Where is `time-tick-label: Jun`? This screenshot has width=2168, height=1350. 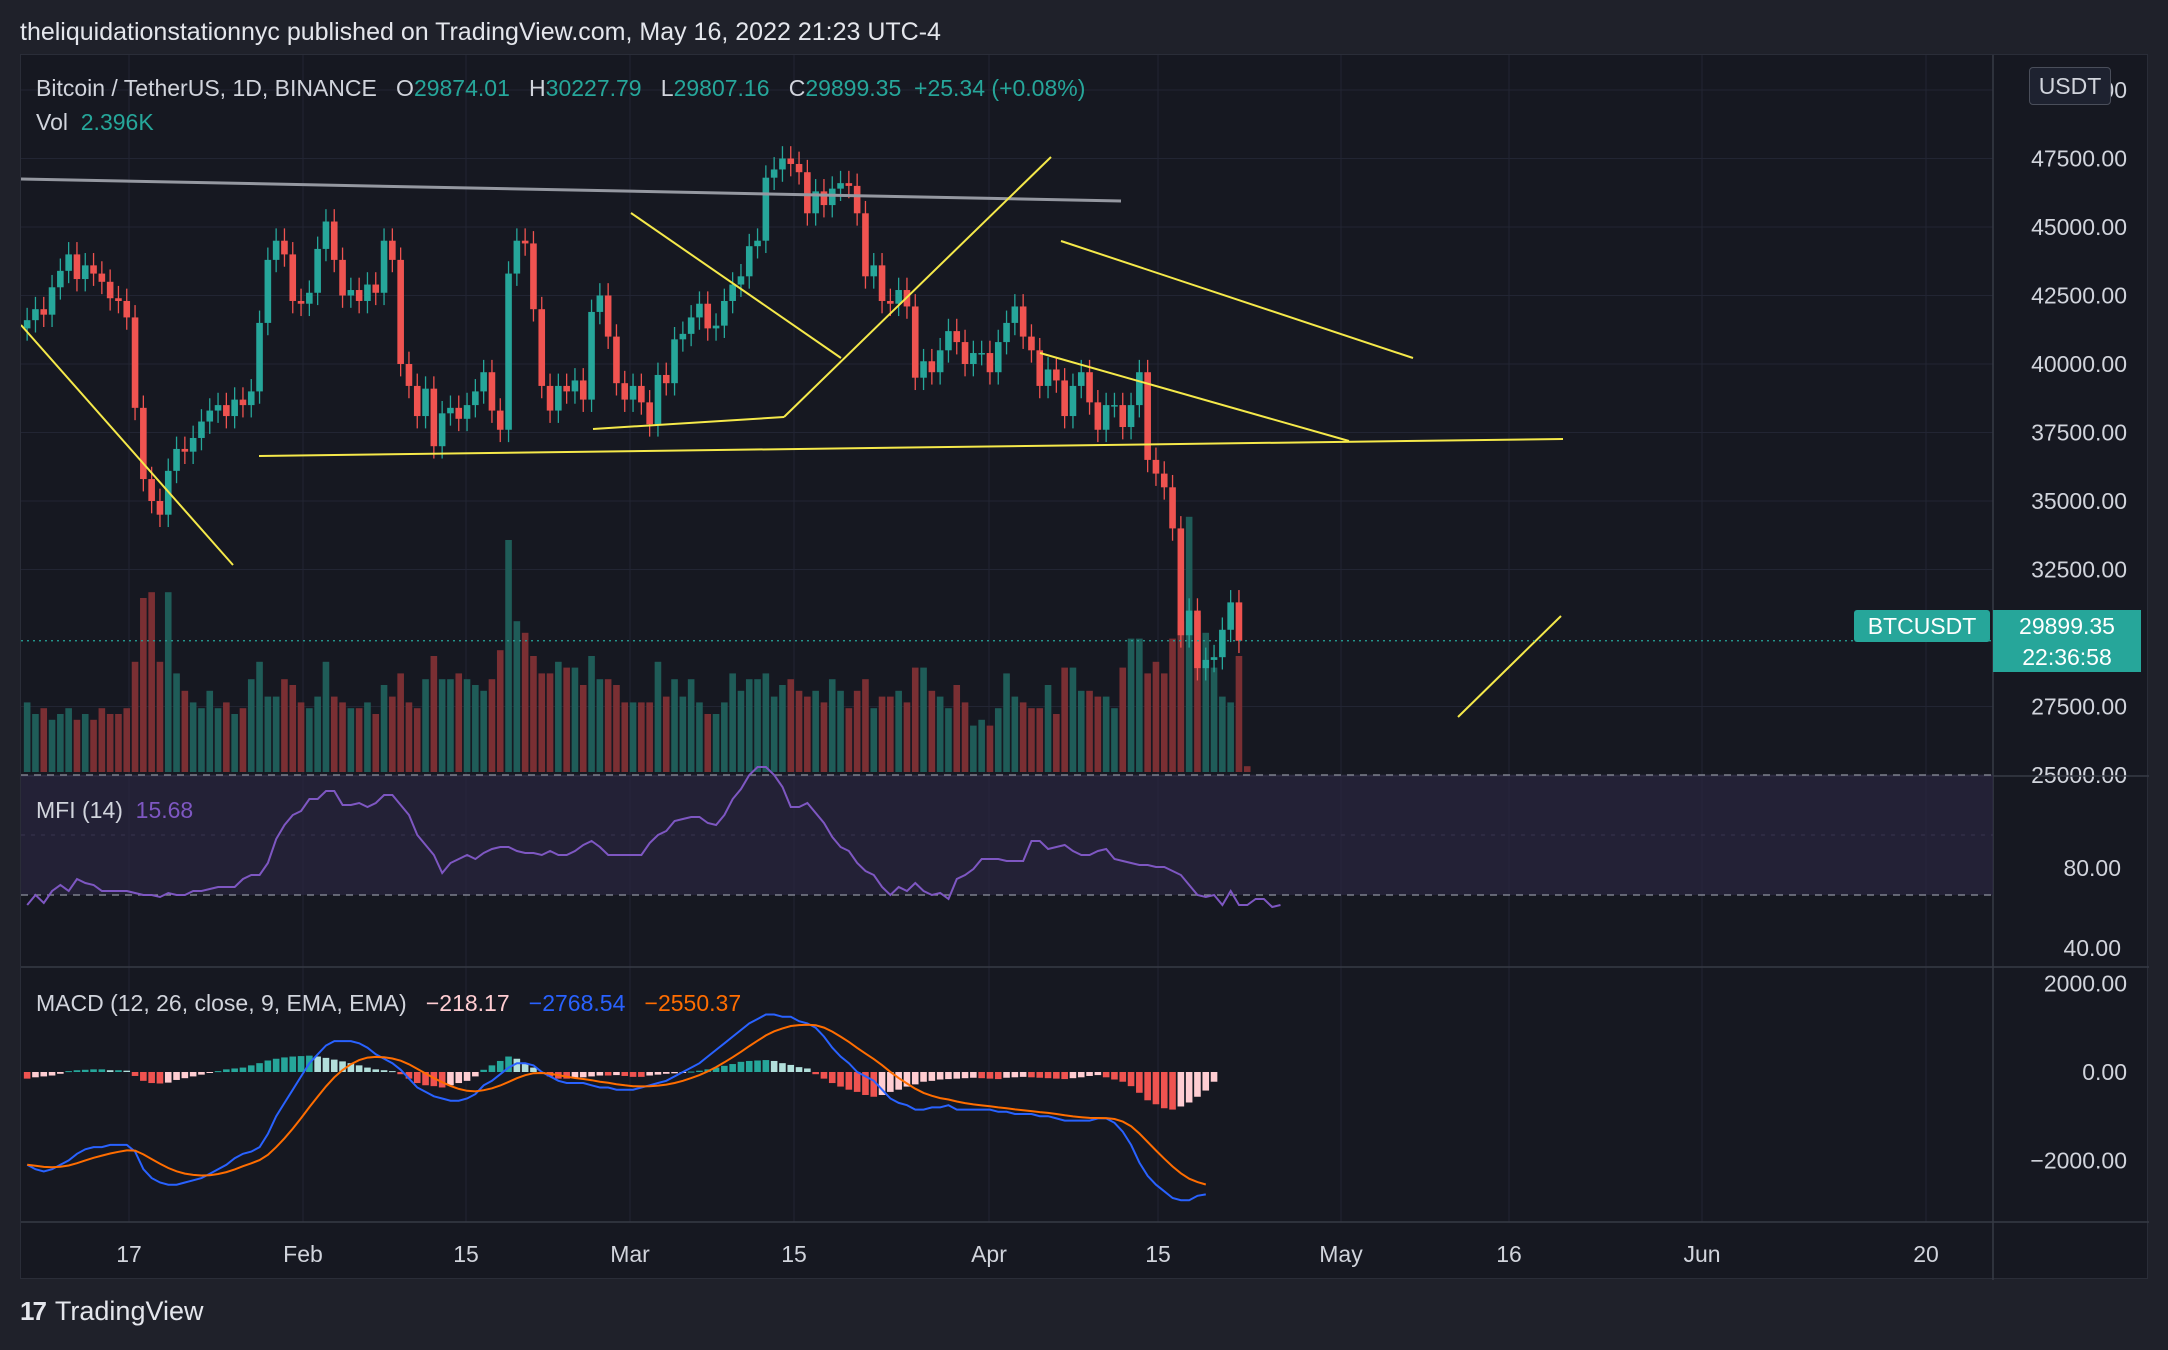
time-tick-label: Jun is located at coordinates (1701, 1254).